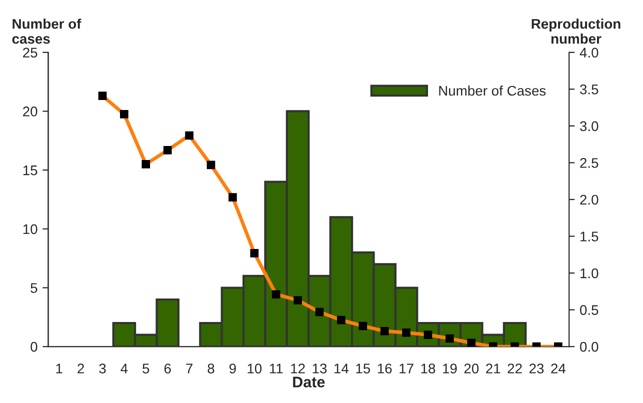  I want to click on x-tick-label: 12, so click(298, 369).